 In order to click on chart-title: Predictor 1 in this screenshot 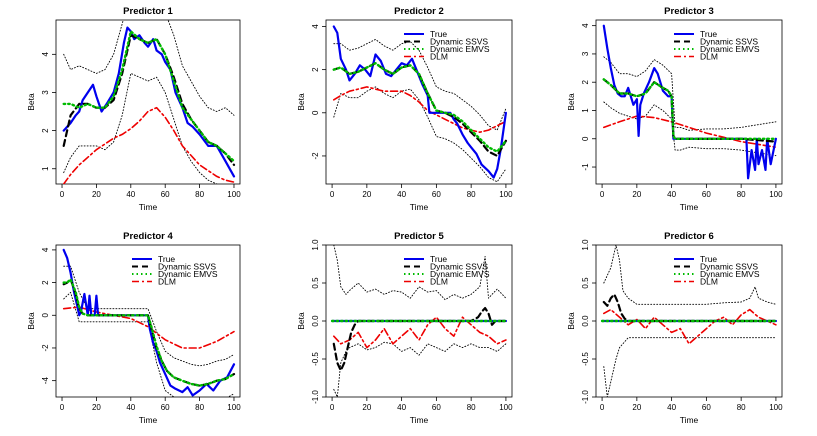, I will do `click(148, 11)`.